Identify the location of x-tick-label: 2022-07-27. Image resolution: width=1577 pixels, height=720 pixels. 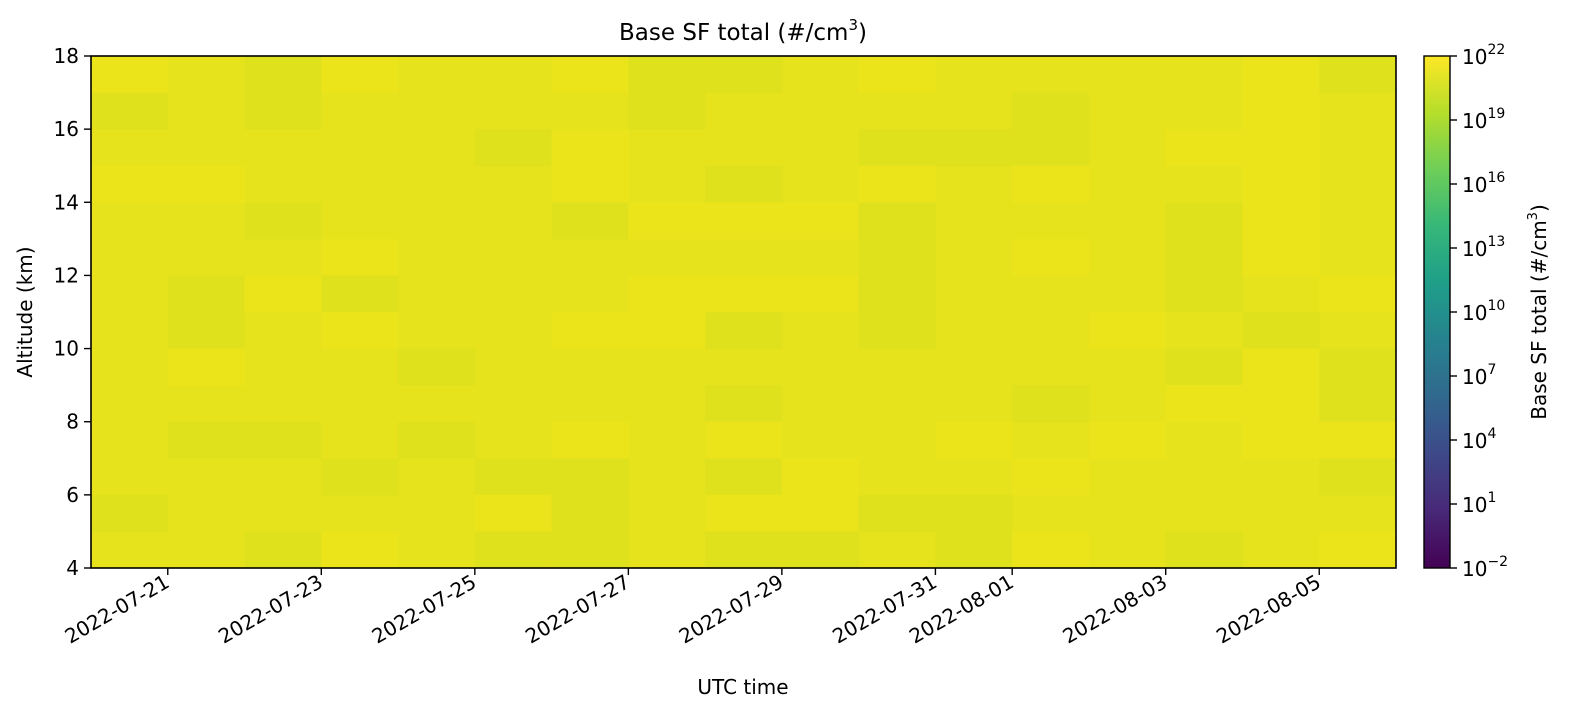
(577, 609).